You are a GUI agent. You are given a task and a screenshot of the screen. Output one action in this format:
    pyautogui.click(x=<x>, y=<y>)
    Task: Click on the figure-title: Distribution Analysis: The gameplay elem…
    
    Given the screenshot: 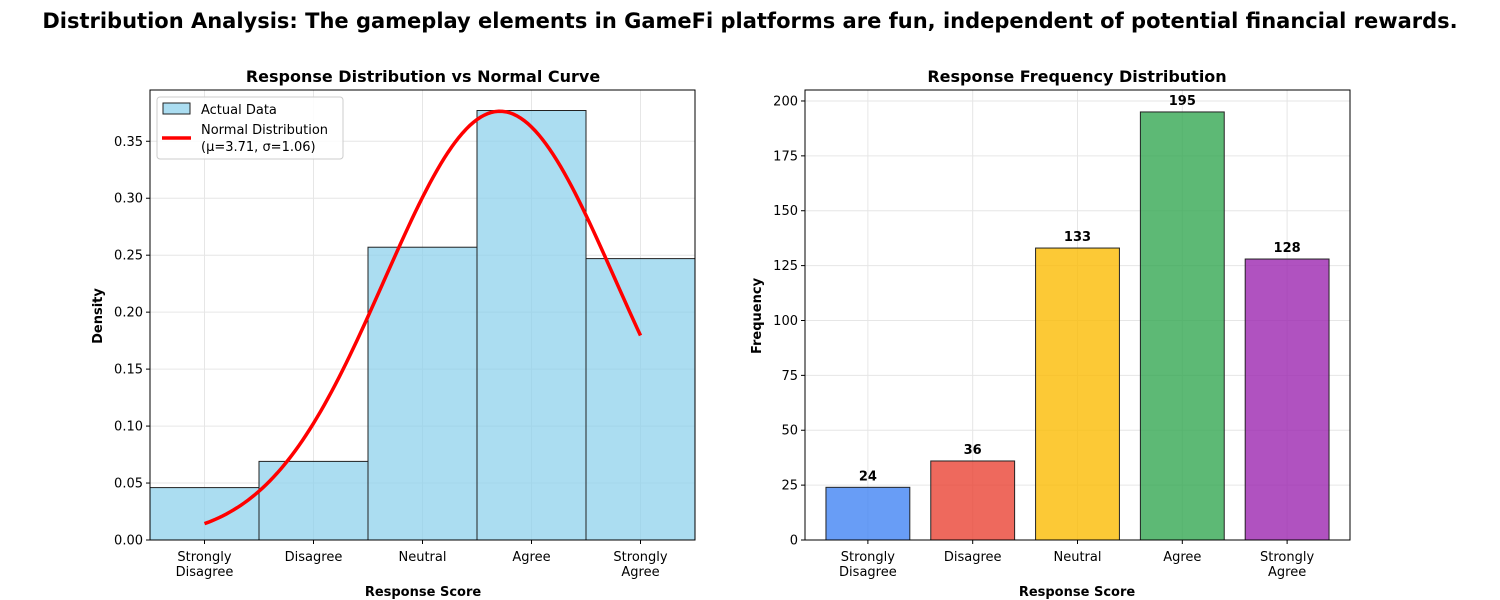 What is the action you would take?
    pyautogui.click(x=749, y=21)
    